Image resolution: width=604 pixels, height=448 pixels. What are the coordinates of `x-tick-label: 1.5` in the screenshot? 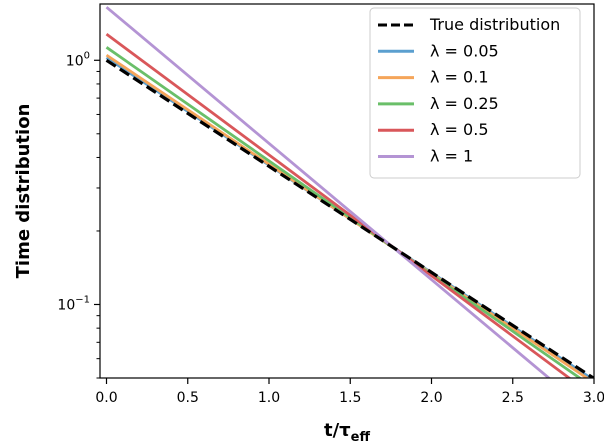 It's located at (350, 398).